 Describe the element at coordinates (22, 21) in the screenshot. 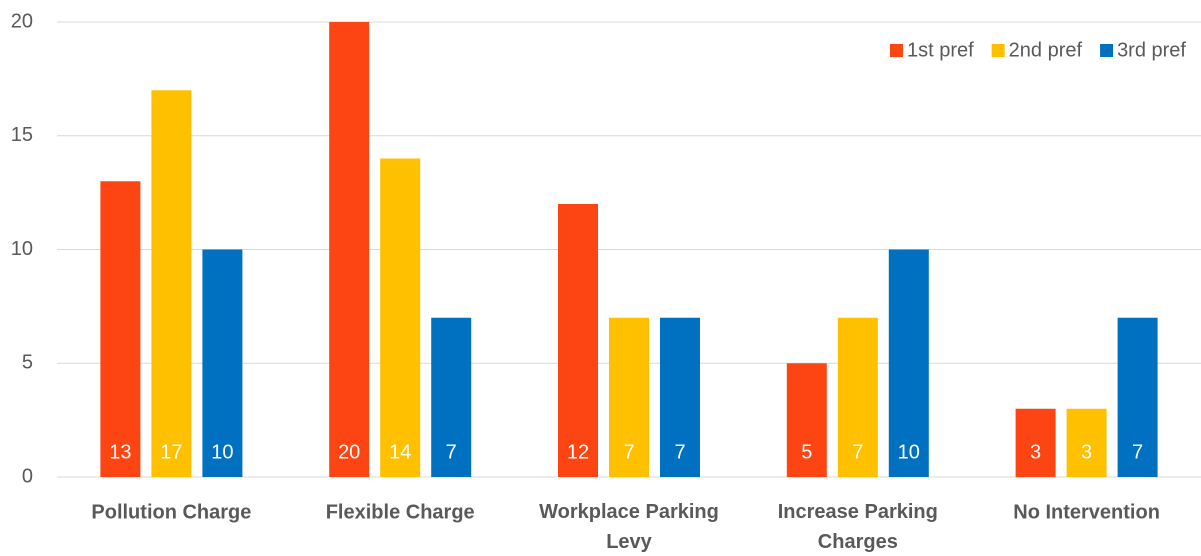

I see `y-tick-label: 20` at that location.